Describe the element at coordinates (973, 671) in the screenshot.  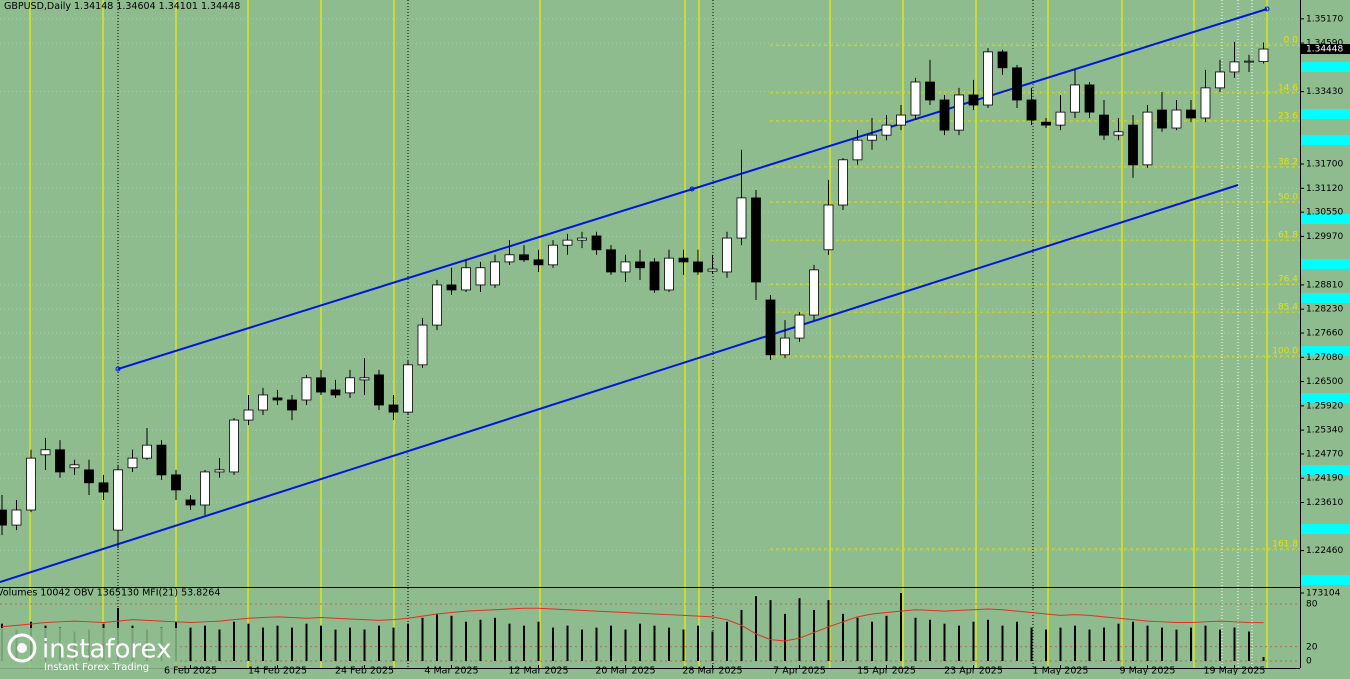
I see `x-tick-label: 23 Apr 2025` at that location.